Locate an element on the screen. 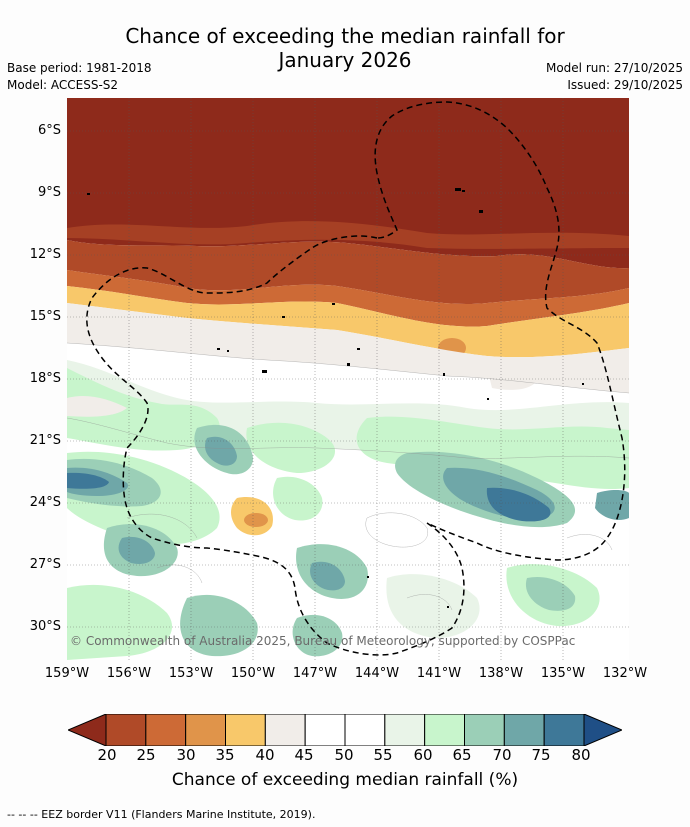  colorbar-tick: 50 is located at coordinates (344, 755).